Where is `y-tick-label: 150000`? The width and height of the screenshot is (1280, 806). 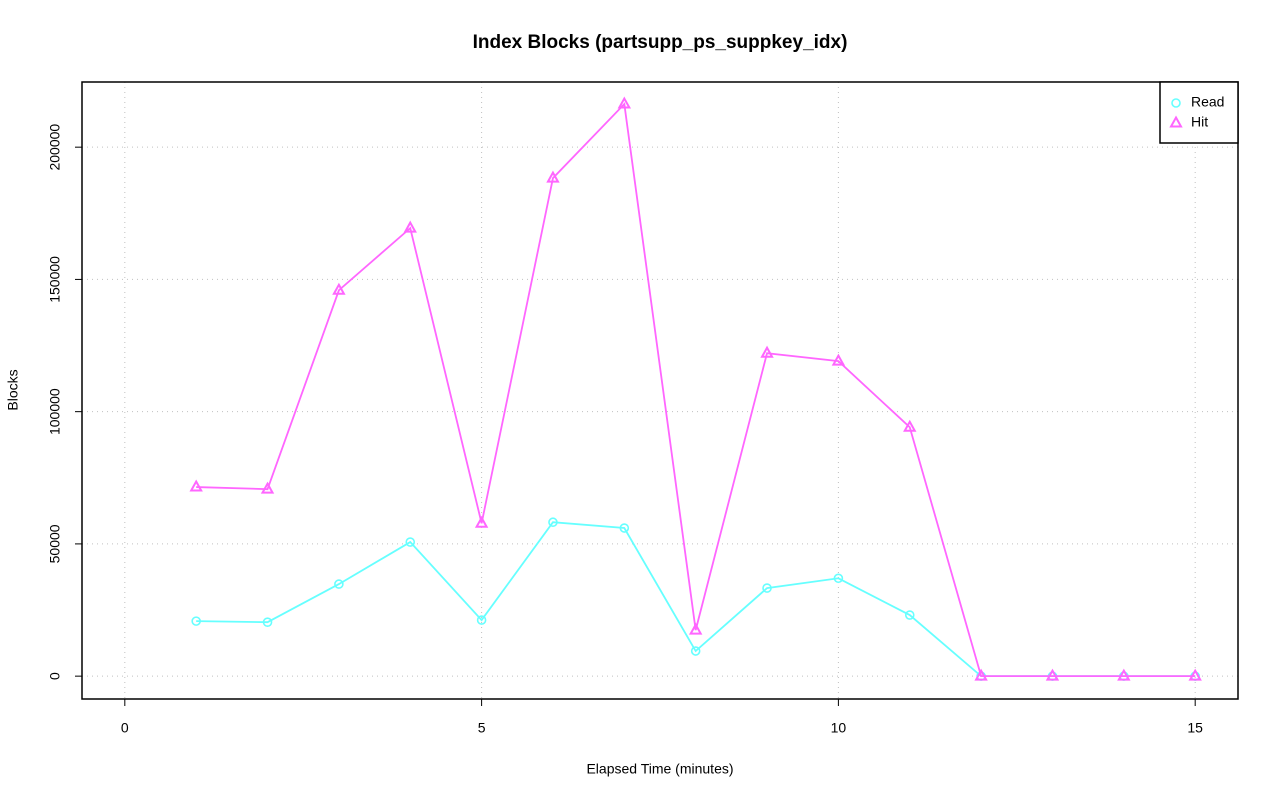 y-tick-label: 150000 is located at coordinates (55, 279).